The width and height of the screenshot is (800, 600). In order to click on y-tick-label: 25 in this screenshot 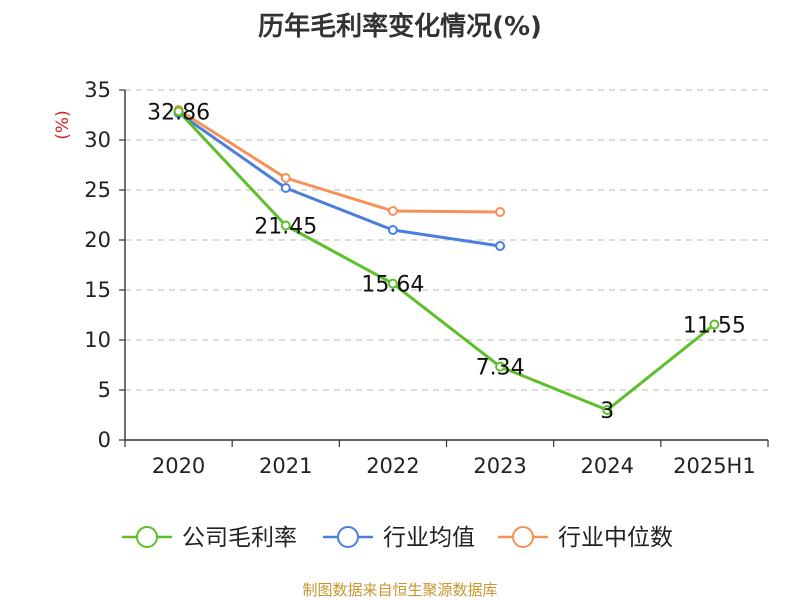, I will do `click(97, 190)`.